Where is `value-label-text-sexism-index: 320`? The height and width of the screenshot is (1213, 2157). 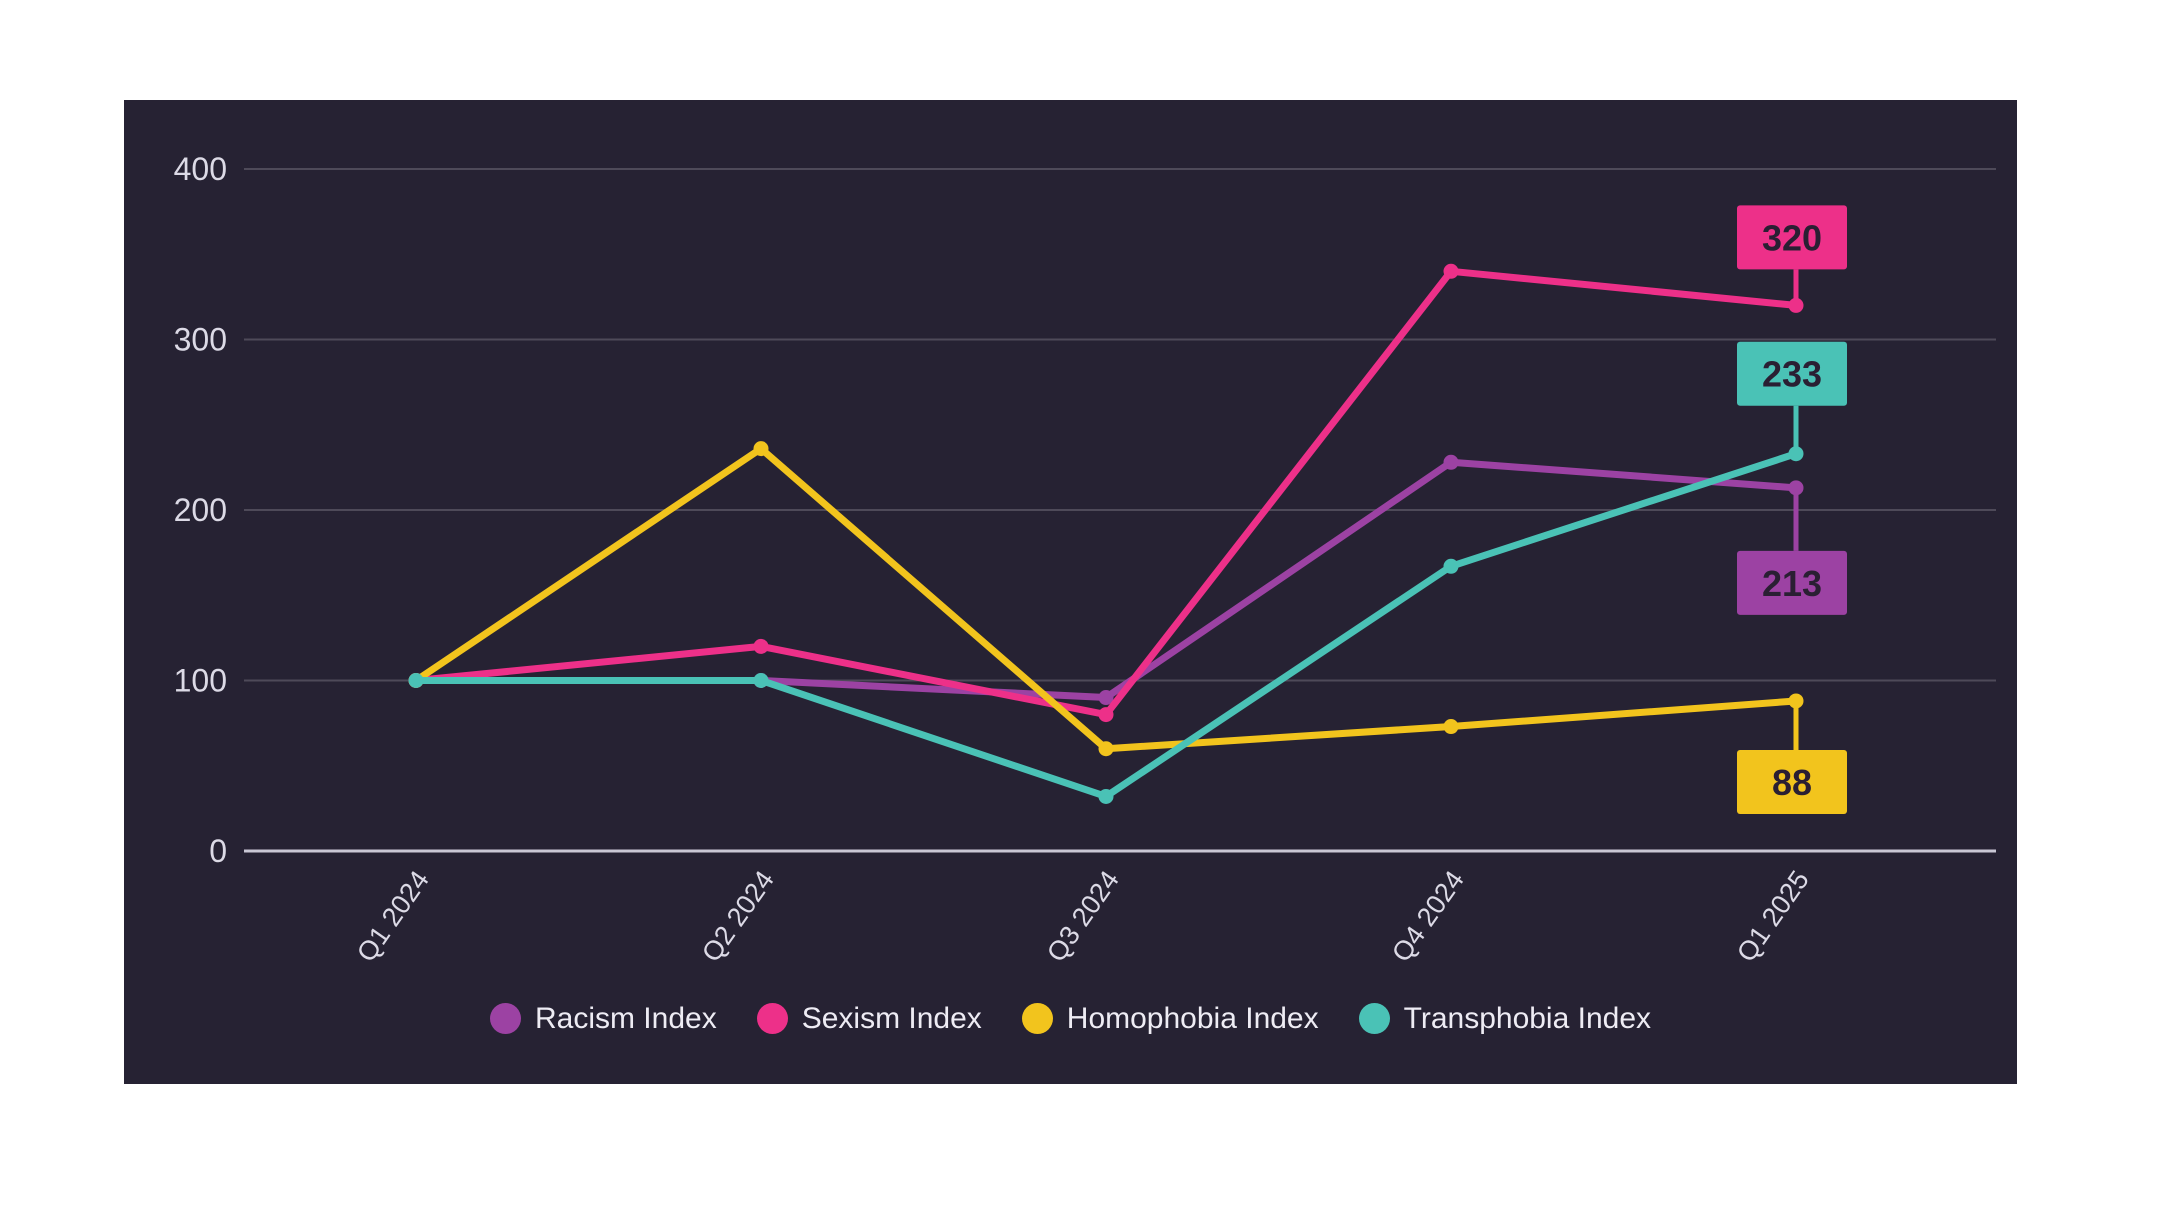
value-label-text-sexism-index: 320 is located at coordinates (1792, 237).